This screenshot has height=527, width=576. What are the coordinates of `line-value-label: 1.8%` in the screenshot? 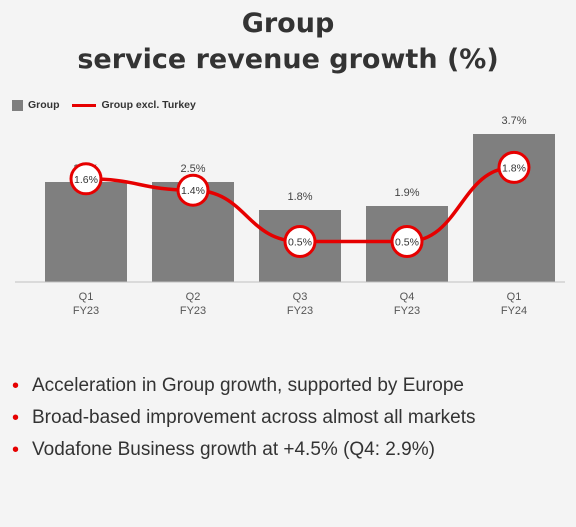 It's located at (514, 168).